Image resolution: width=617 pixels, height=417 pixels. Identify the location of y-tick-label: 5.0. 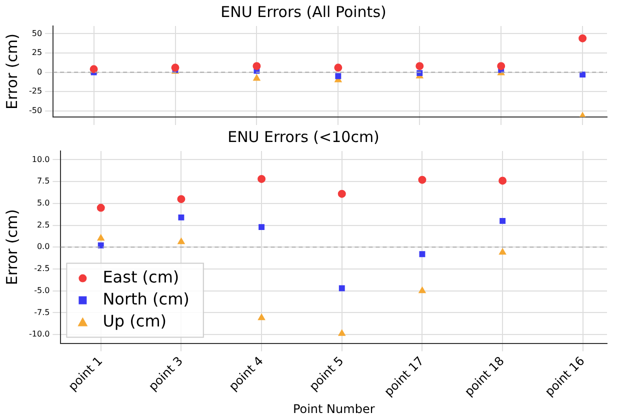
(43, 203).